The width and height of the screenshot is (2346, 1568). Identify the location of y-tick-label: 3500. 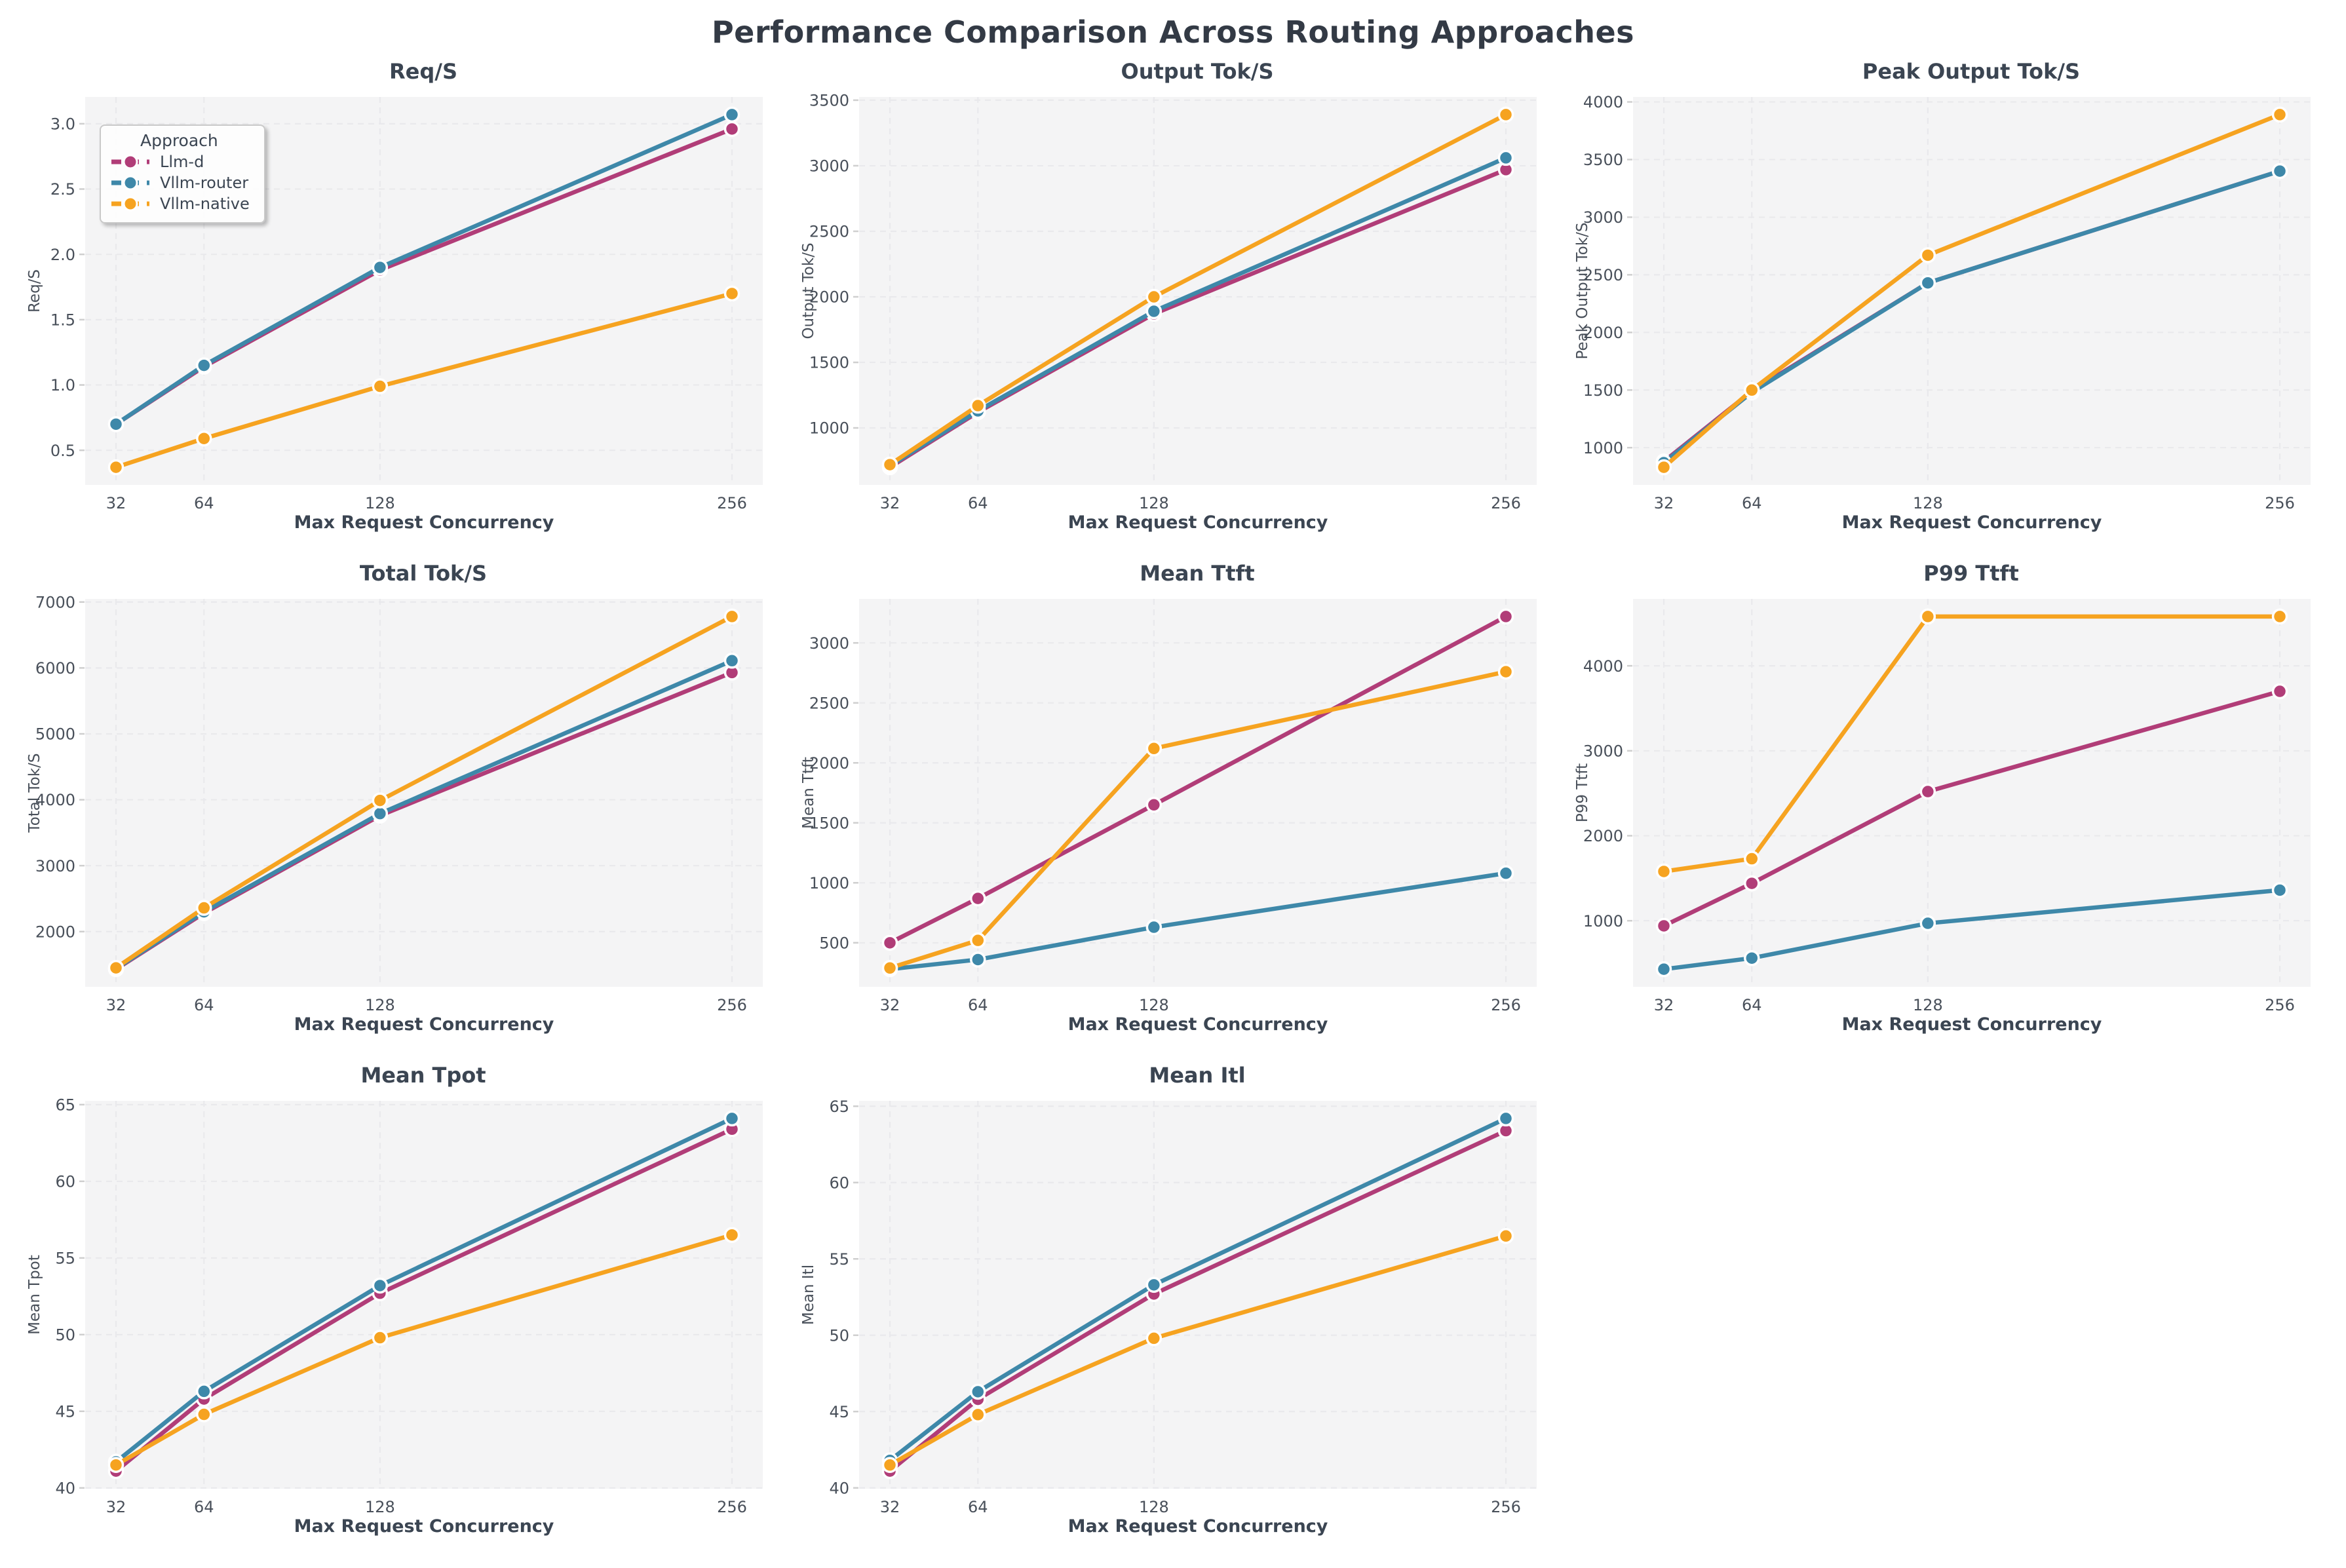
(1603, 160).